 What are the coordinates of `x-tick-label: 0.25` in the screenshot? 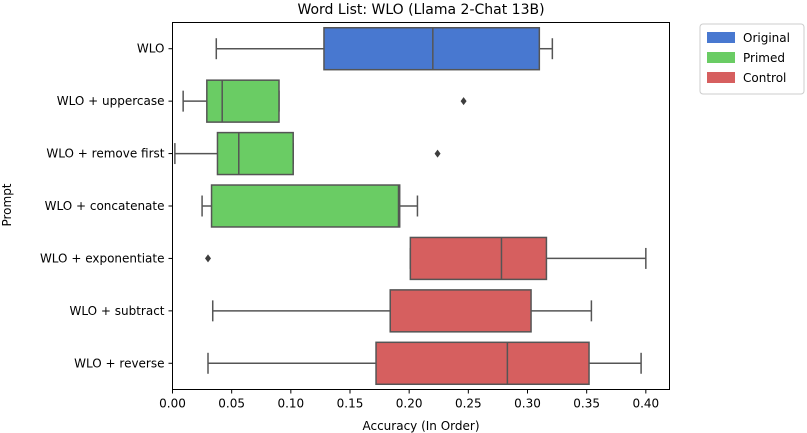 It's located at (468, 404).